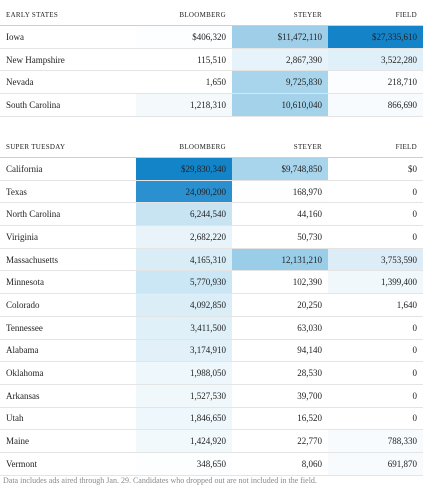 Image resolution: width=423 pixels, height=500 pixels. What do you see at coordinates (280, 192) in the screenshot?
I see `steyer-value-cell: 168,970` at bounding box center [280, 192].